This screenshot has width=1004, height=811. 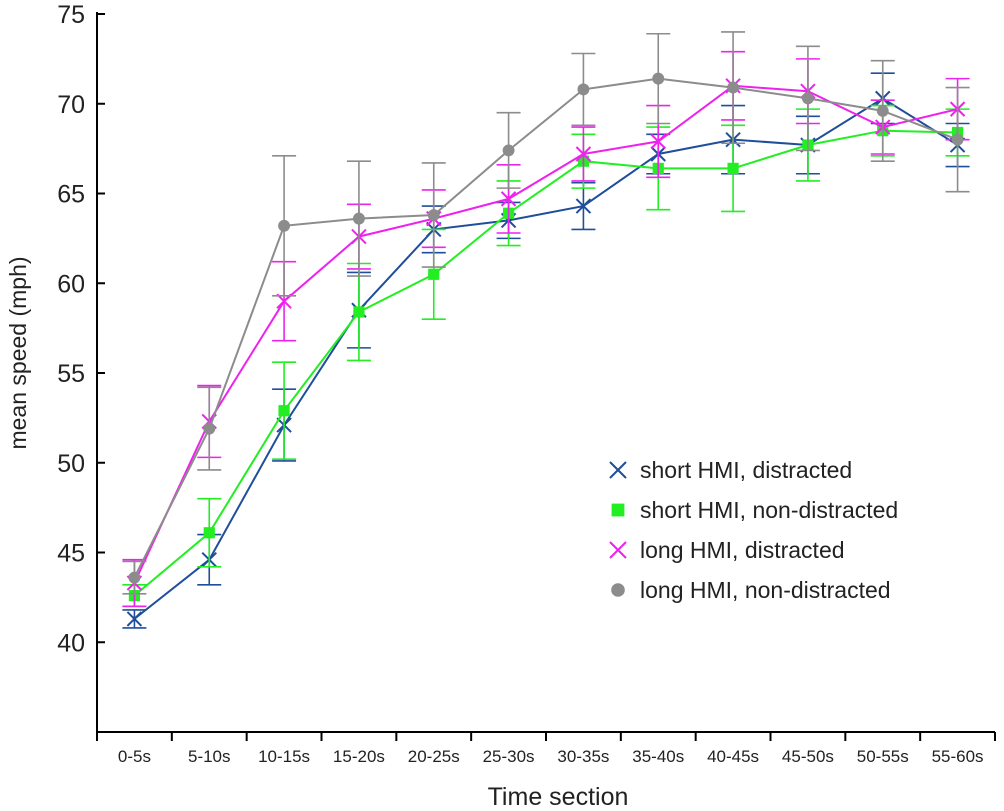 I want to click on x-tick-label: 25-30s, so click(x=509, y=756).